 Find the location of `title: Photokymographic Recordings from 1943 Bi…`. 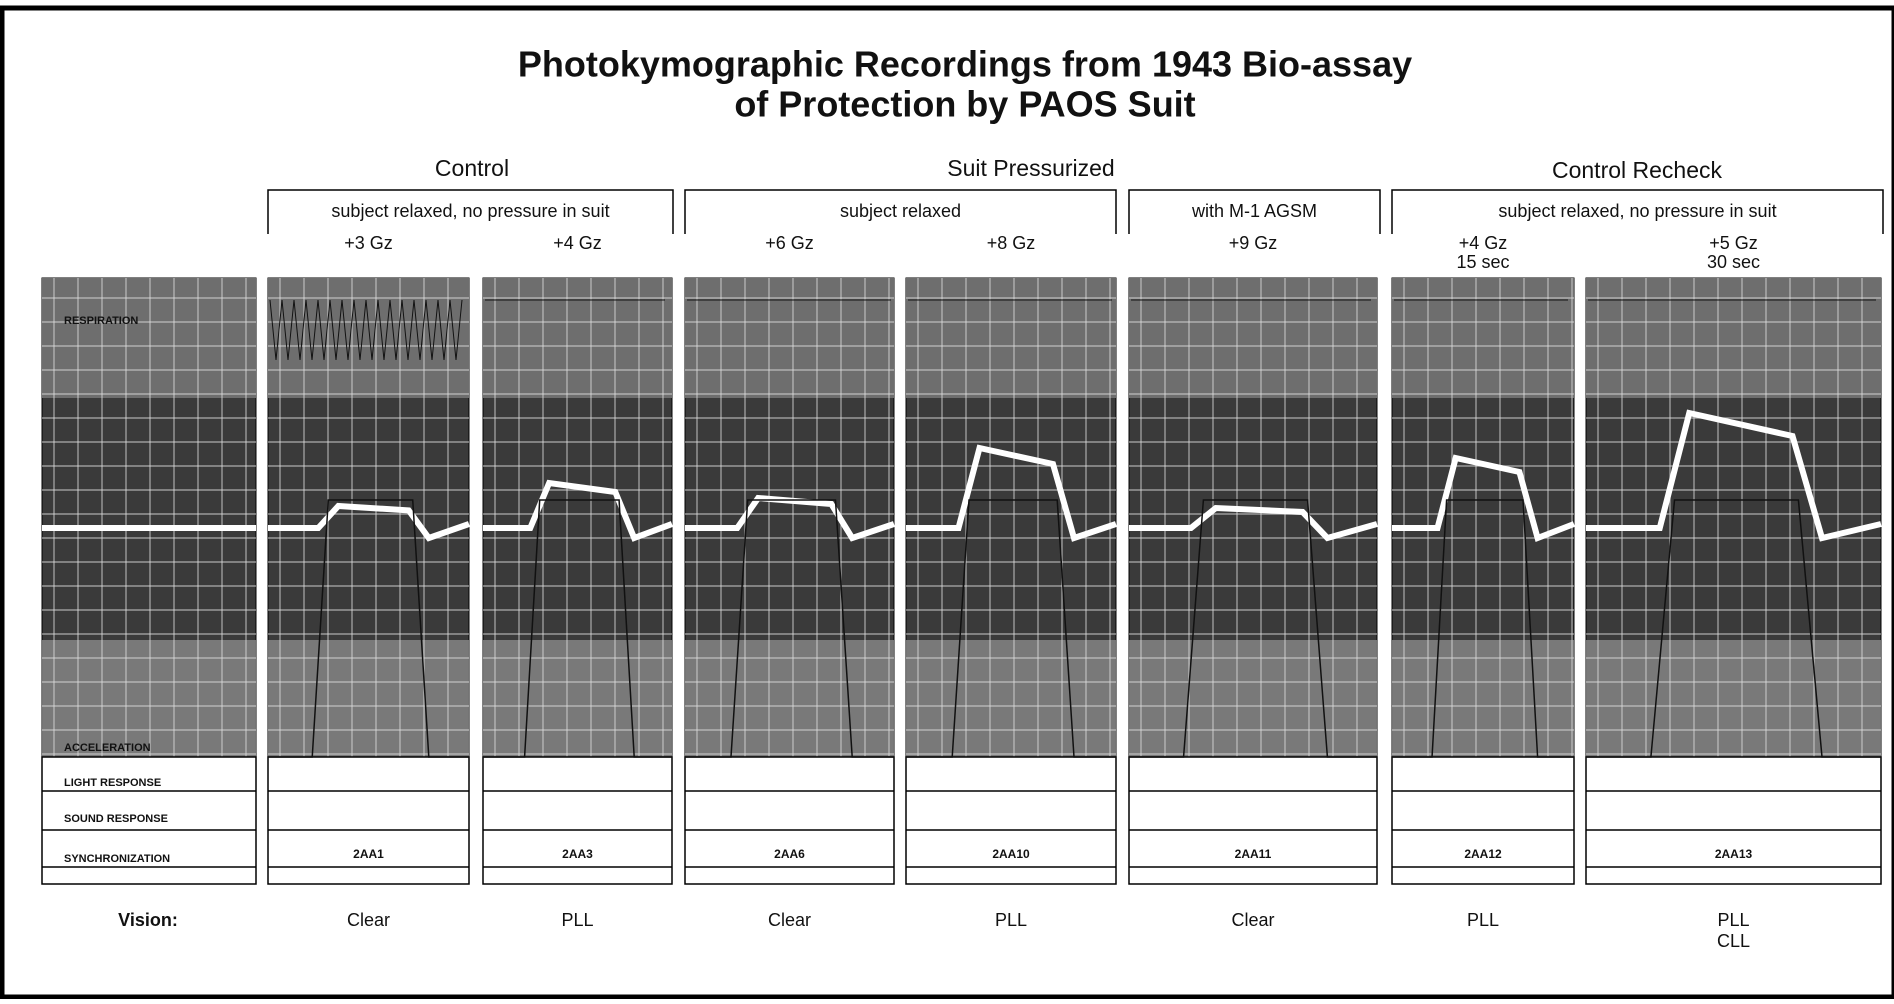

title: Photokymographic Recordings from 1943 Bi… is located at coordinates (965, 64).